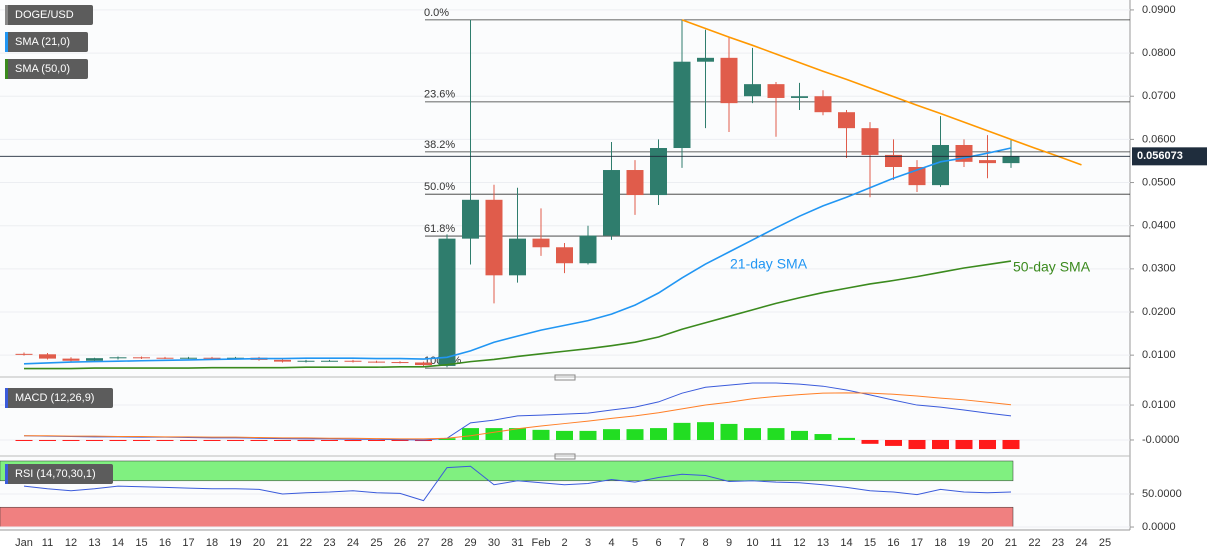  What do you see at coordinates (1159, 139) in the screenshot?
I see `y-tick-label: 0.0600` at bounding box center [1159, 139].